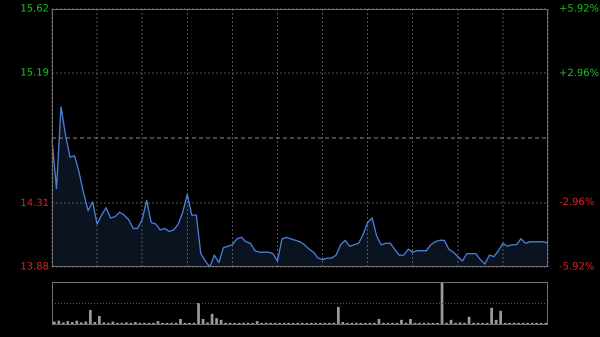  I want to click on y2-tick-label: -5.92%, so click(576, 267).